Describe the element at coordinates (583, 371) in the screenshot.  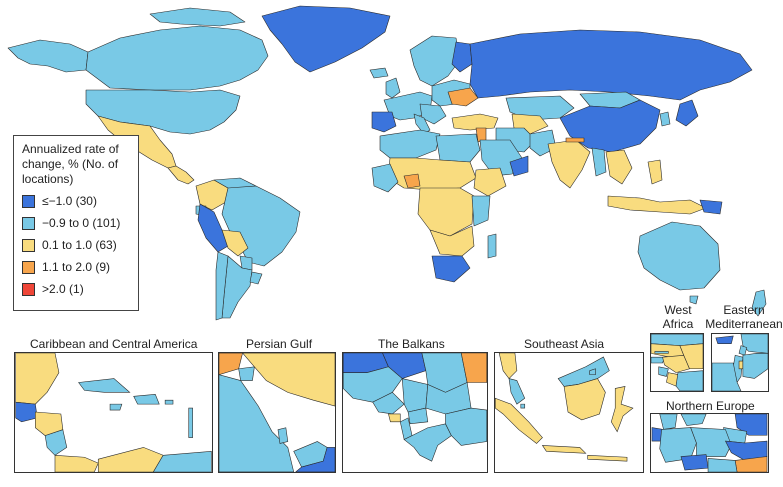
I see `region-borneo-malaysia-inset` at that location.